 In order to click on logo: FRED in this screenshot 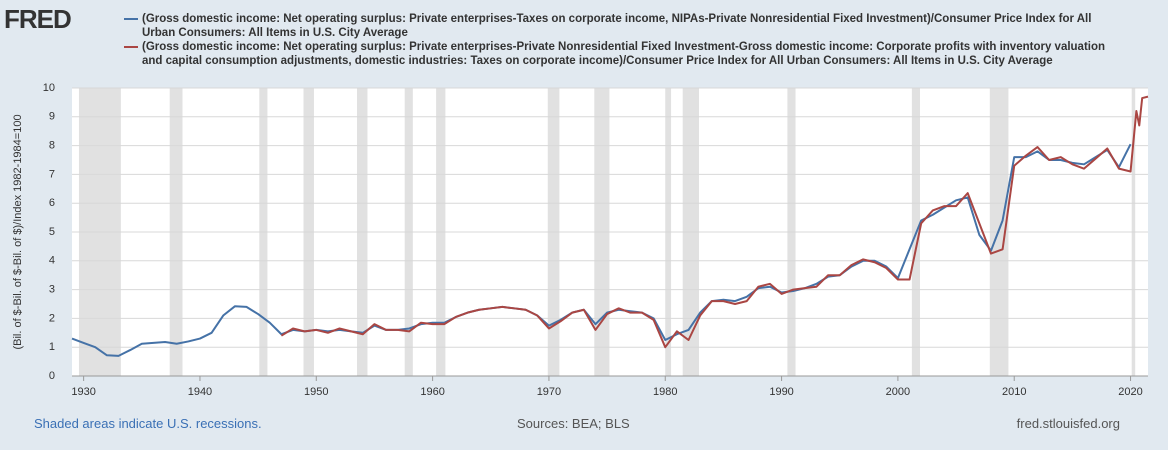, I will do `click(38, 19)`.